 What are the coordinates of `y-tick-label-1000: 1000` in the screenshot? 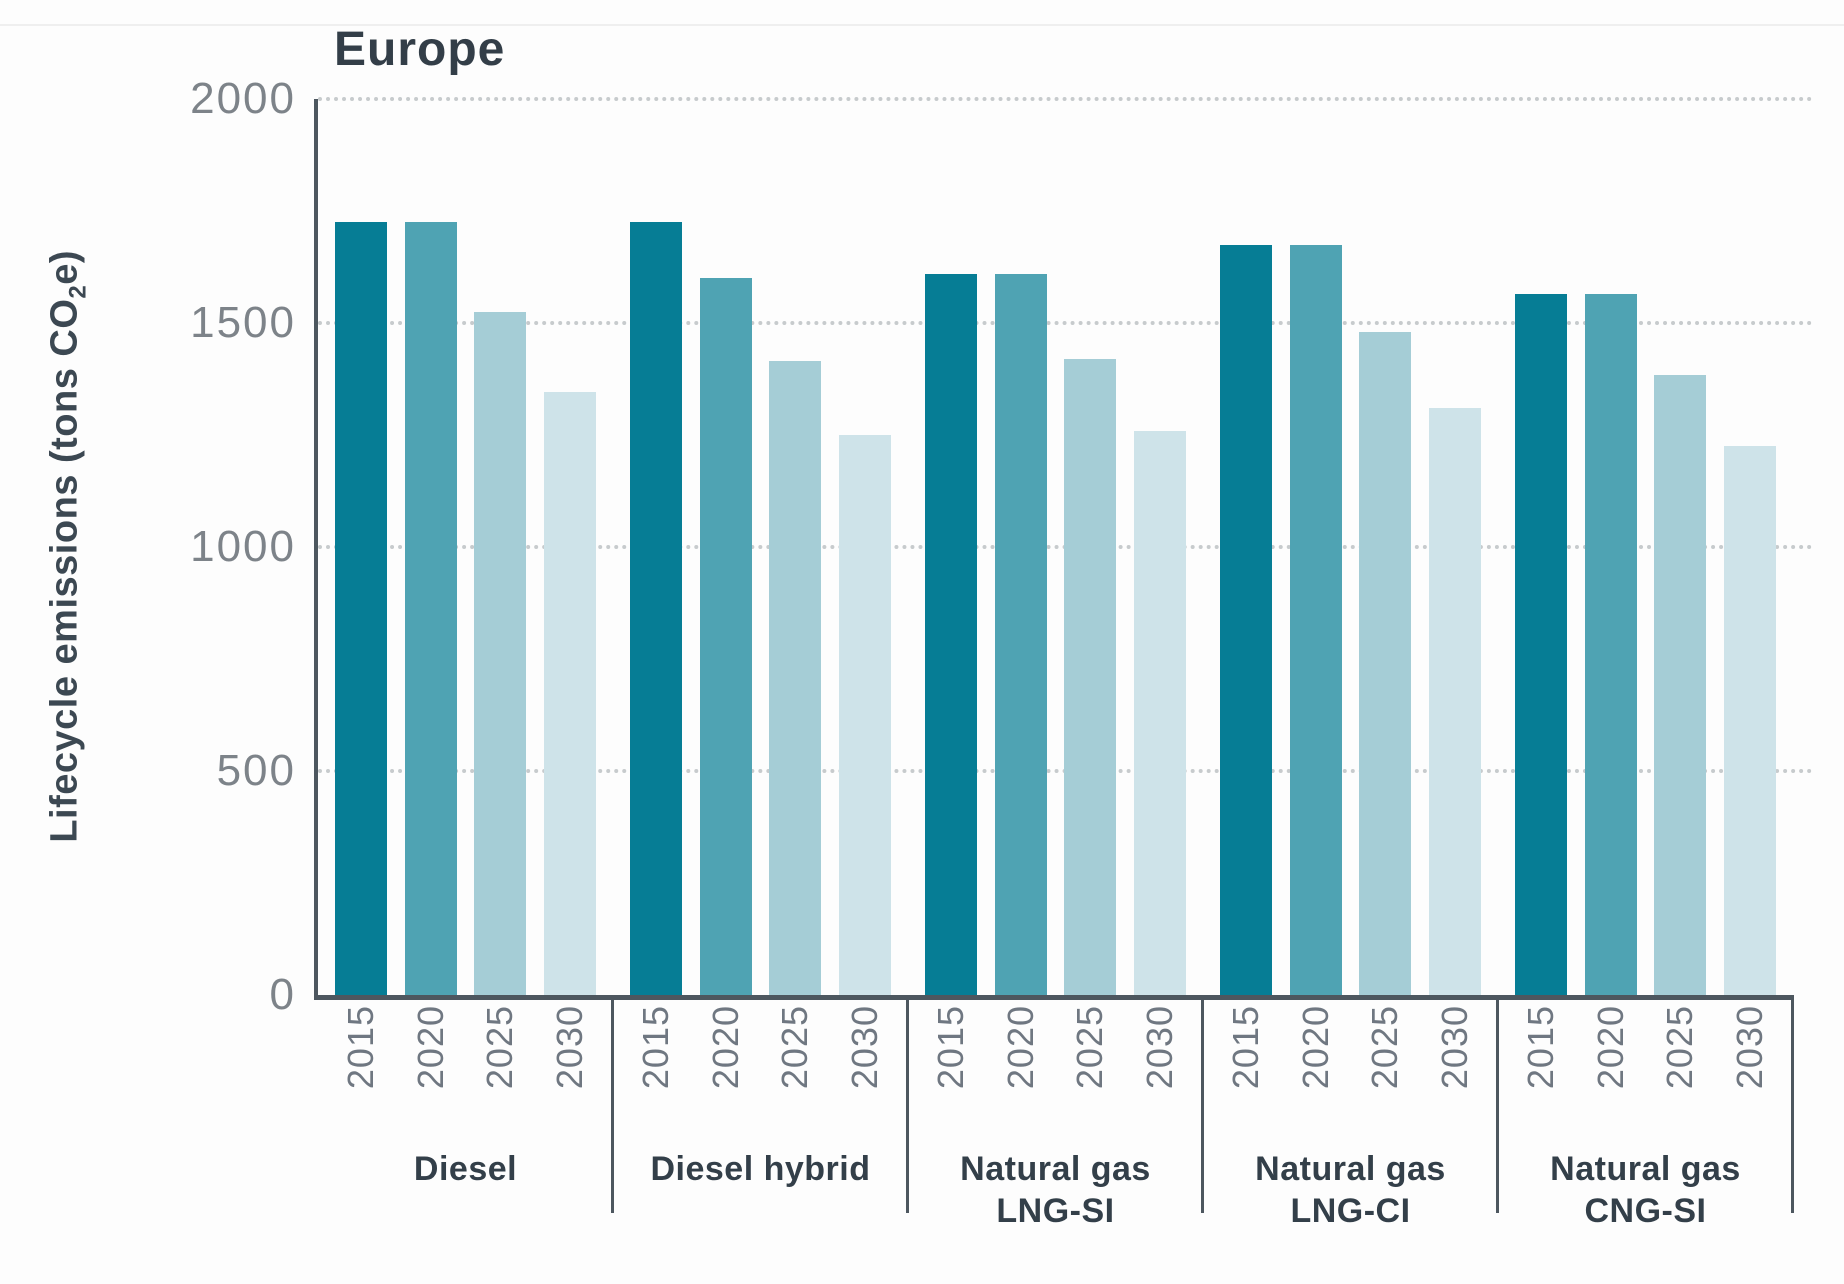 It's located at (243, 546).